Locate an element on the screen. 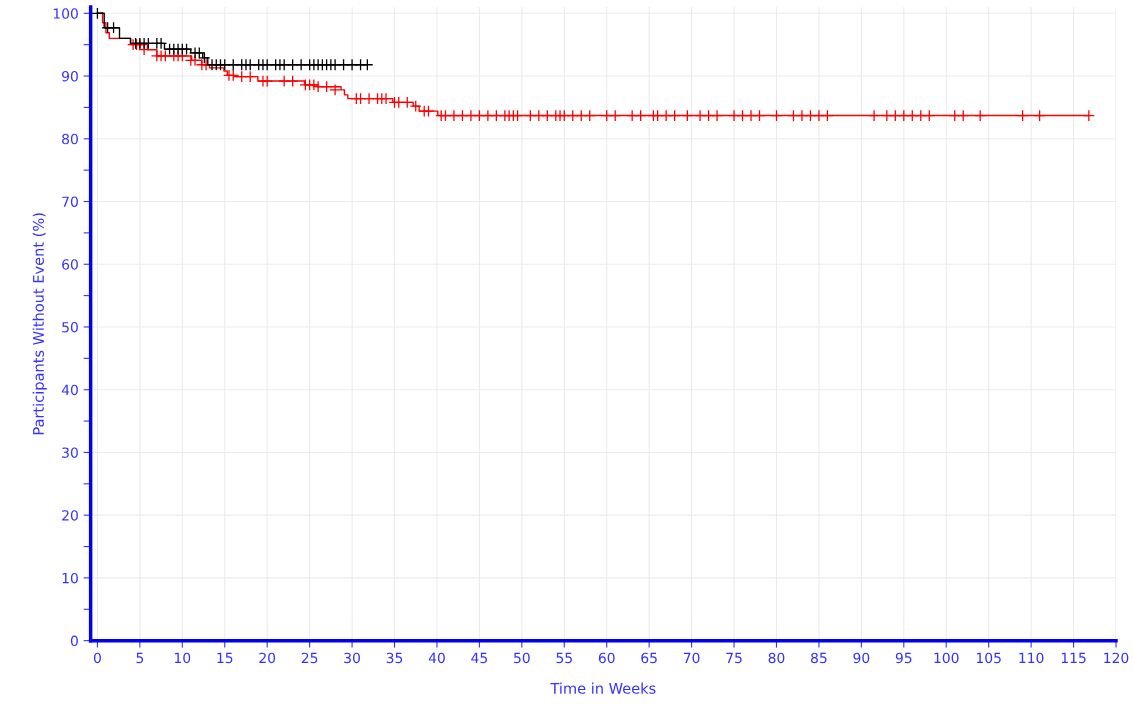 Image resolution: width=1133 pixels, height=704 pixels. x-tick-label: 60 is located at coordinates (606, 658).